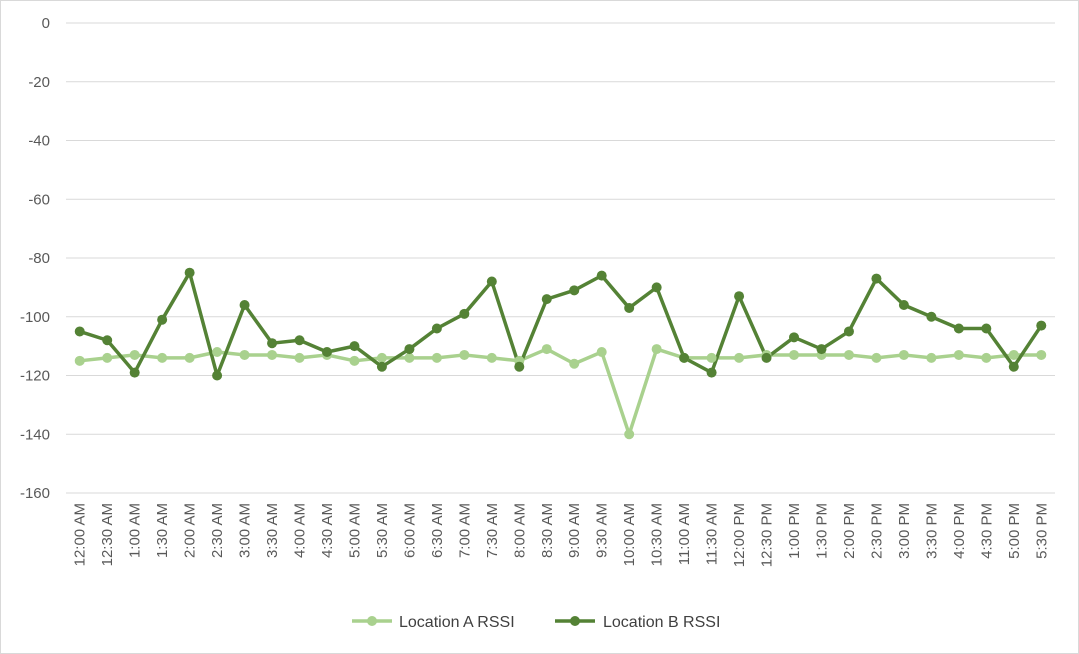 The height and width of the screenshot is (654, 1079). I want to click on x-tick-label: 2:00 PM, so click(849, 531).